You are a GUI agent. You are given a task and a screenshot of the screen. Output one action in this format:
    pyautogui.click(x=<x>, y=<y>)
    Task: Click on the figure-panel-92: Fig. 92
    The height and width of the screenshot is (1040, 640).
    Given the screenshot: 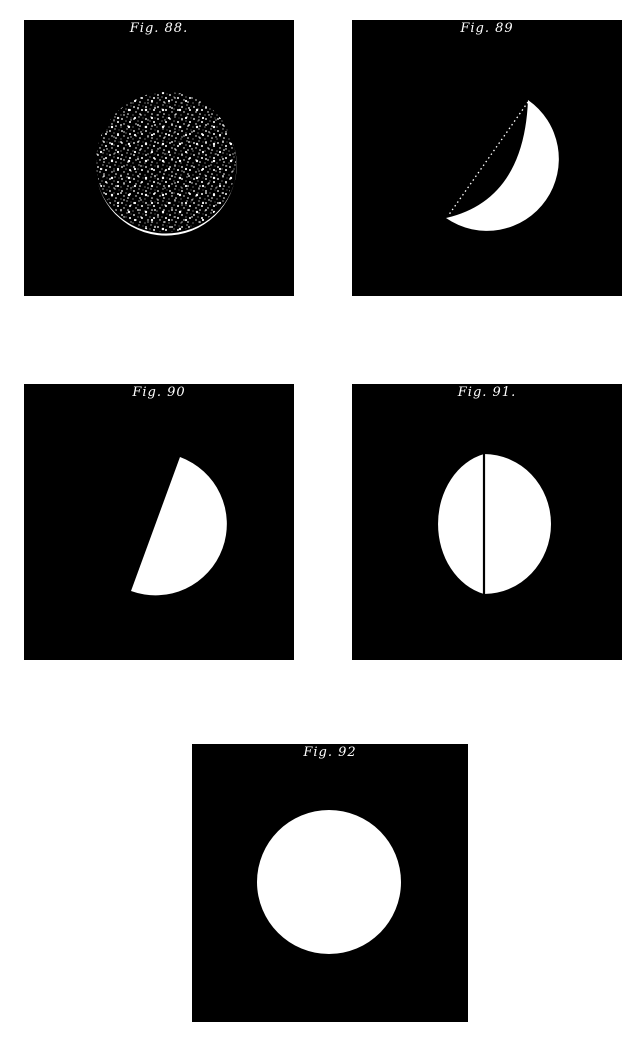 What is the action you would take?
    pyautogui.click(x=330, y=883)
    